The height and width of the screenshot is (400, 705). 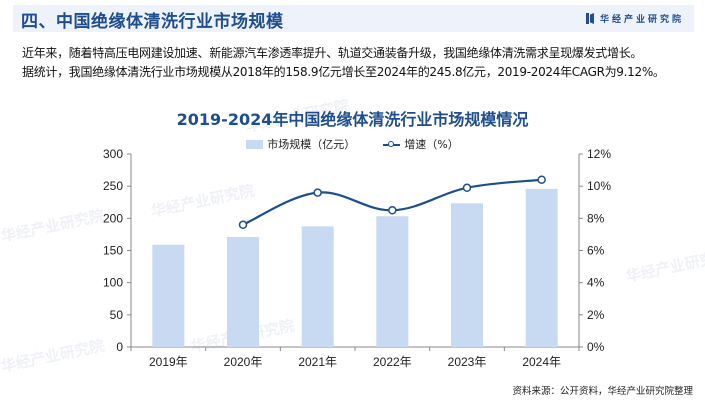 What do you see at coordinates (317, 362) in the screenshot?
I see `x-axis-tick-label: 2021年` at bounding box center [317, 362].